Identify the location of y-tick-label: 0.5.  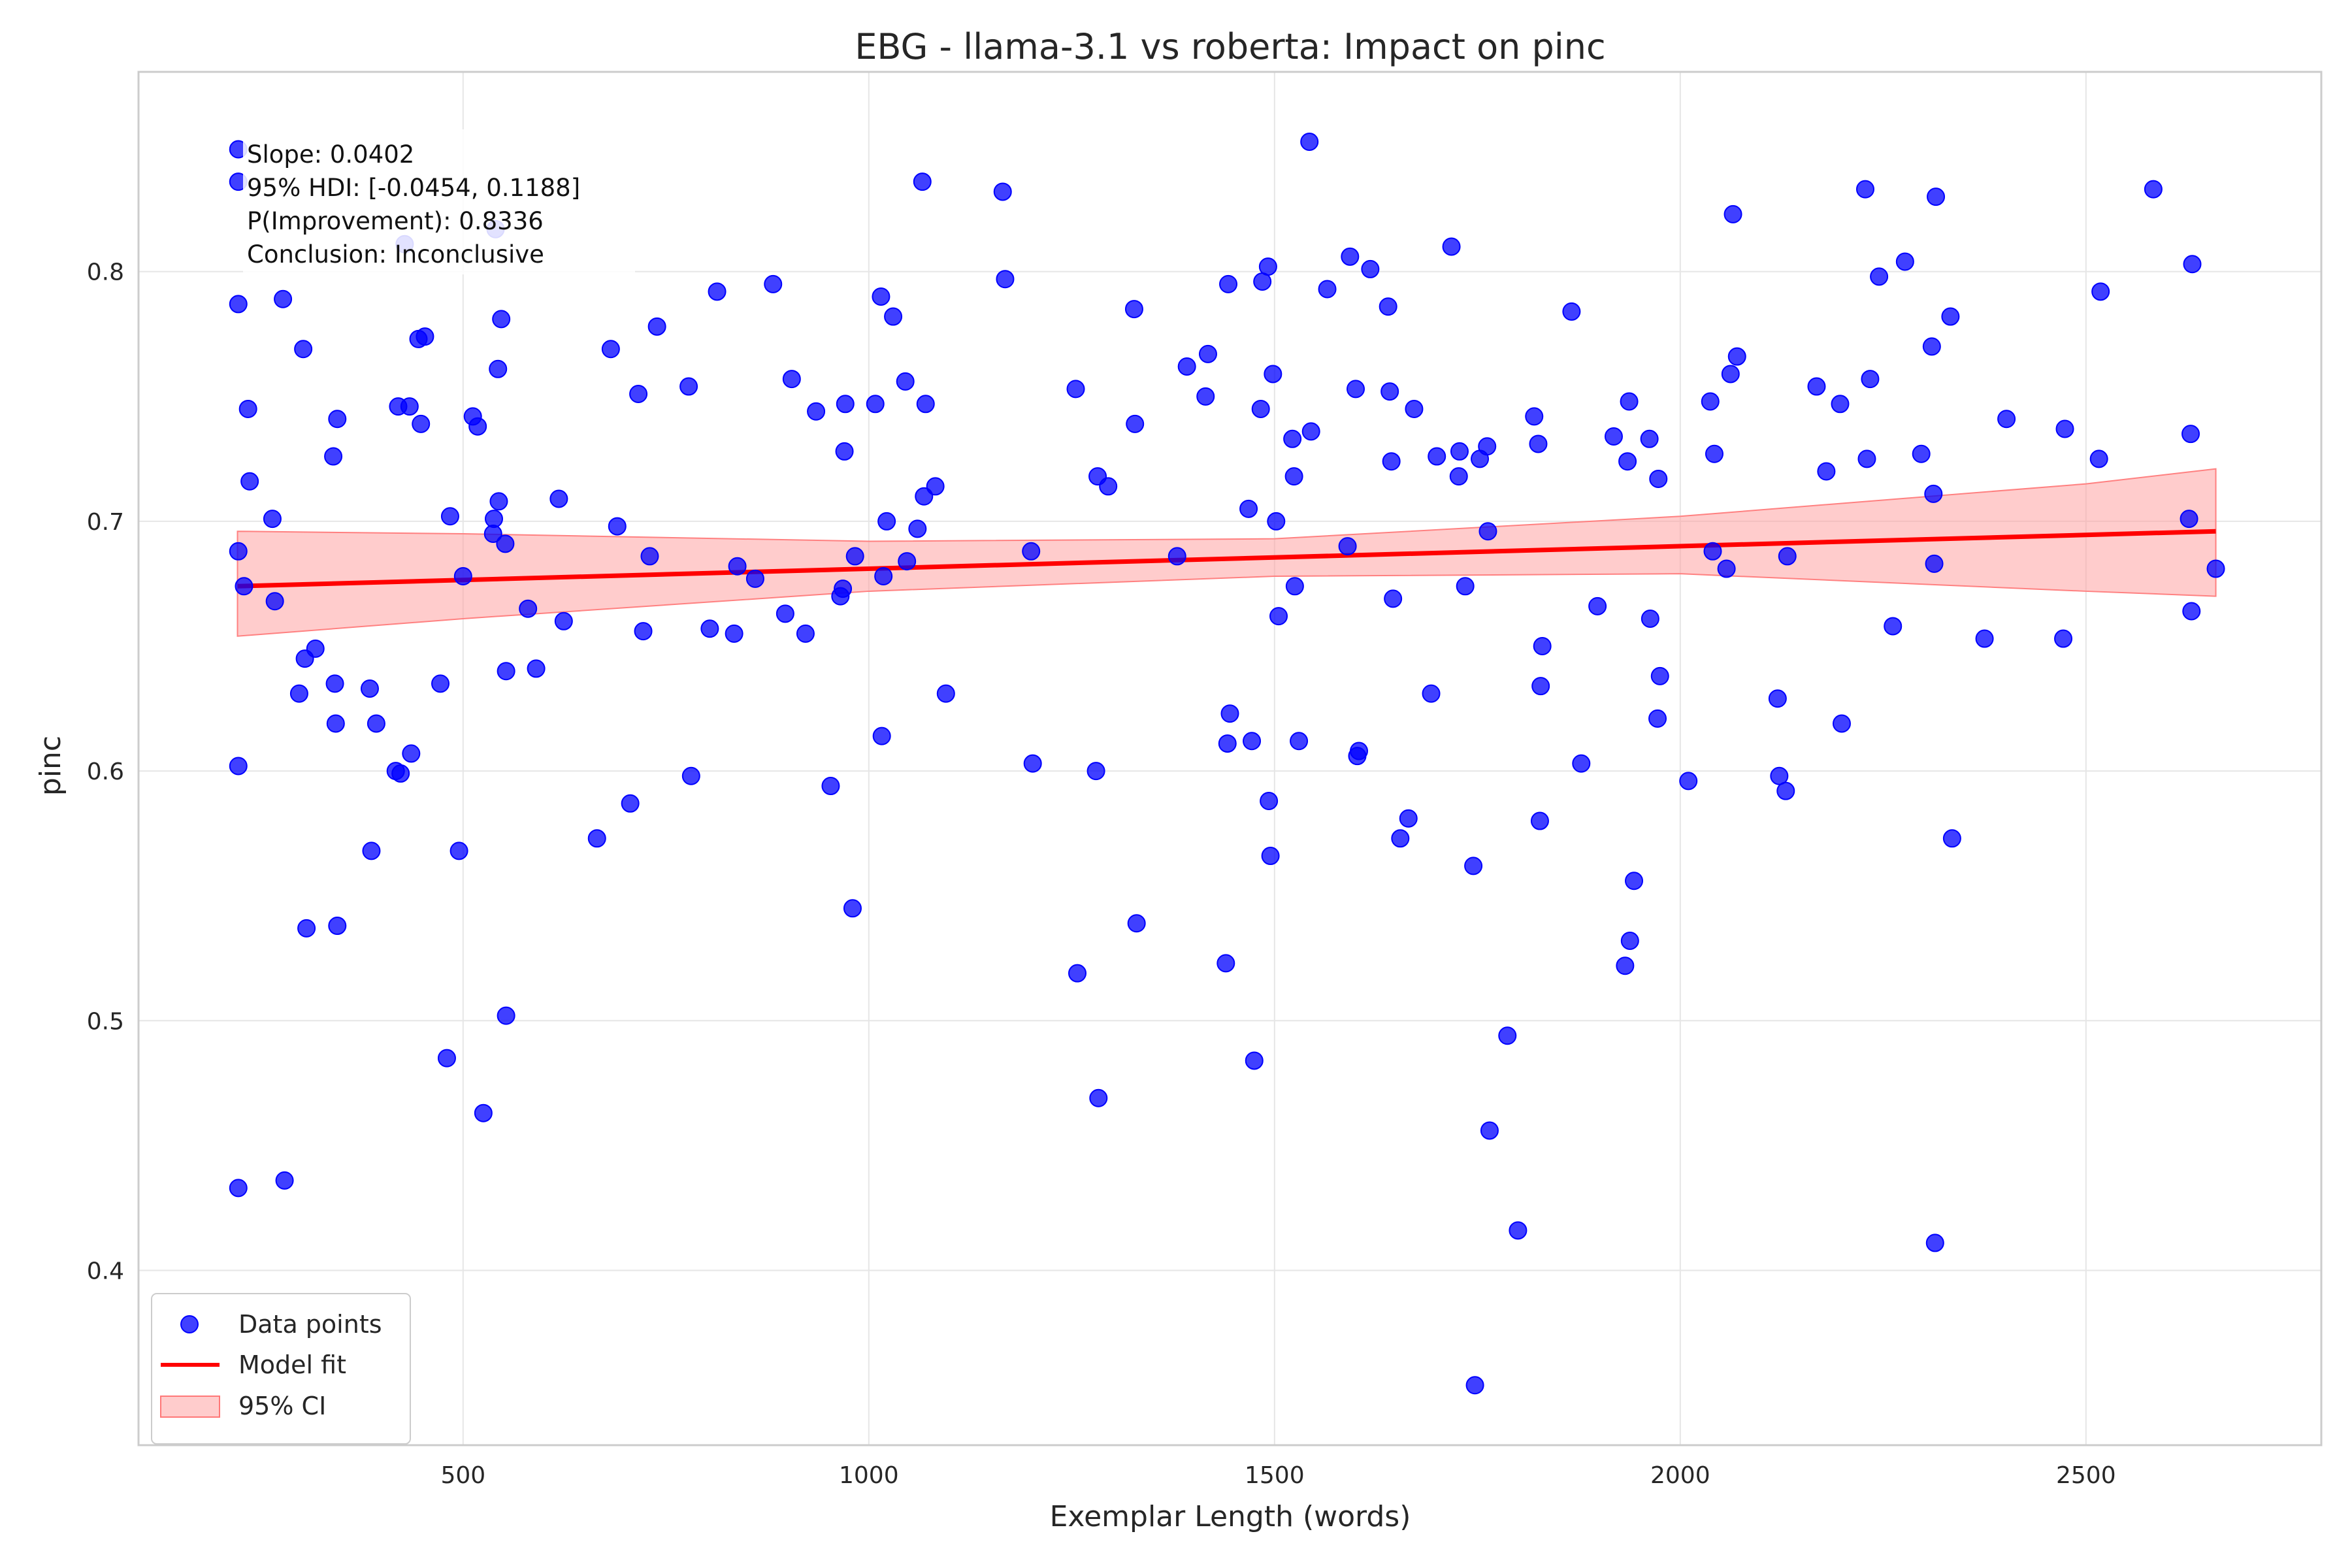
(105, 1021).